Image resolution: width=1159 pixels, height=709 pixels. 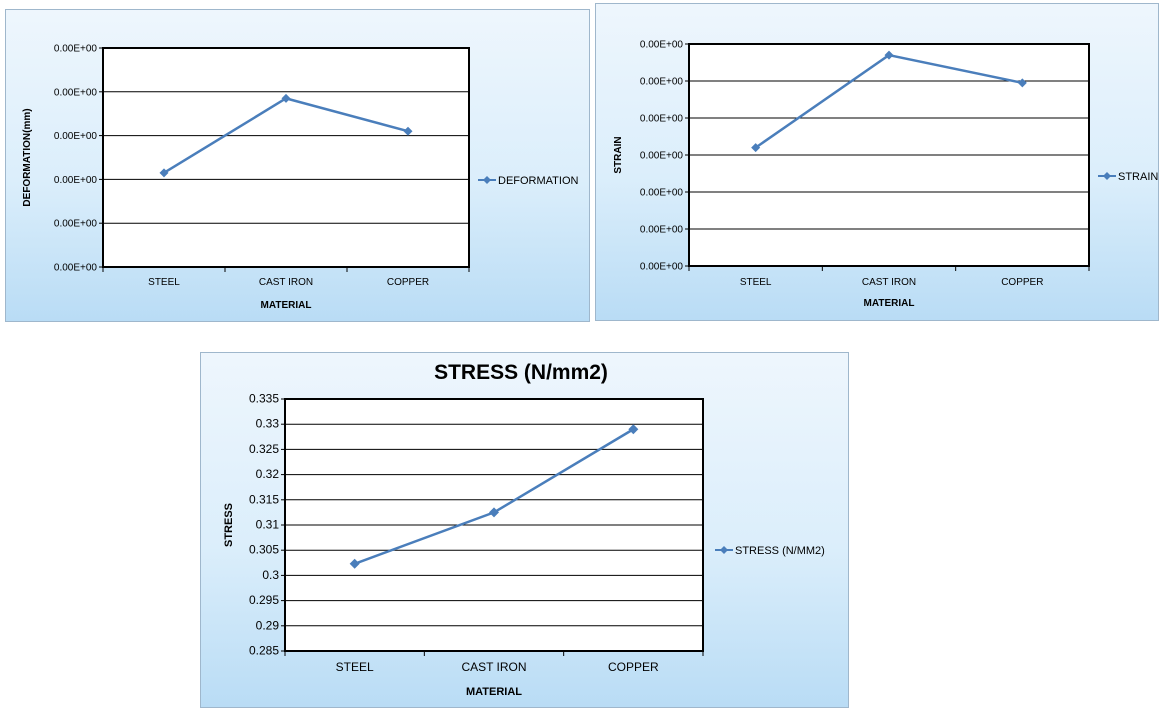 What do you see at coordinates (264, 550) in the screenshot?
I see `y-tick-label: 0.305` at bounding box center [264, 550].